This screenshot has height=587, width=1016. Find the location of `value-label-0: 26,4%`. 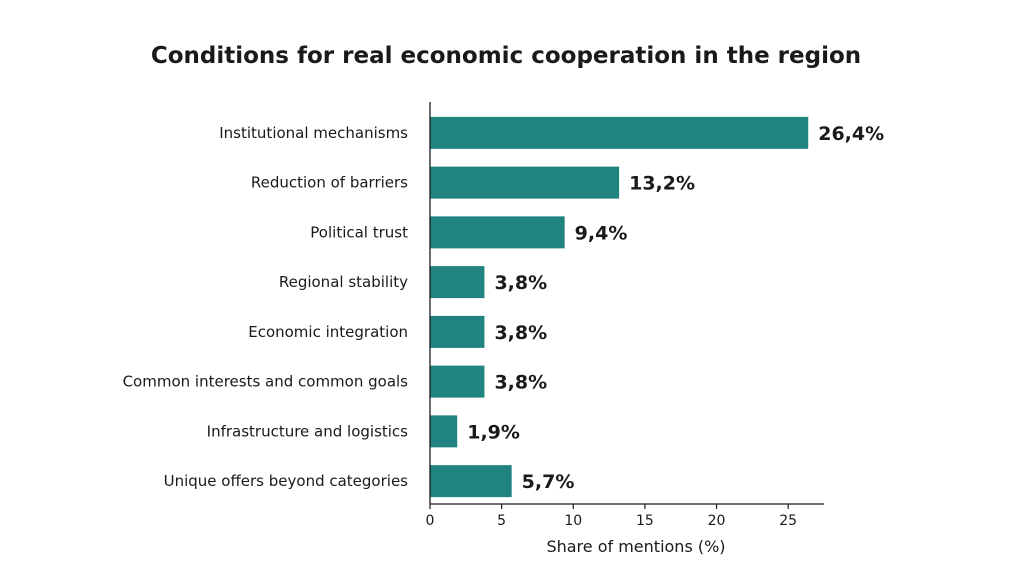

value-label-0: 26,4% is located at coordinates (851, 134).